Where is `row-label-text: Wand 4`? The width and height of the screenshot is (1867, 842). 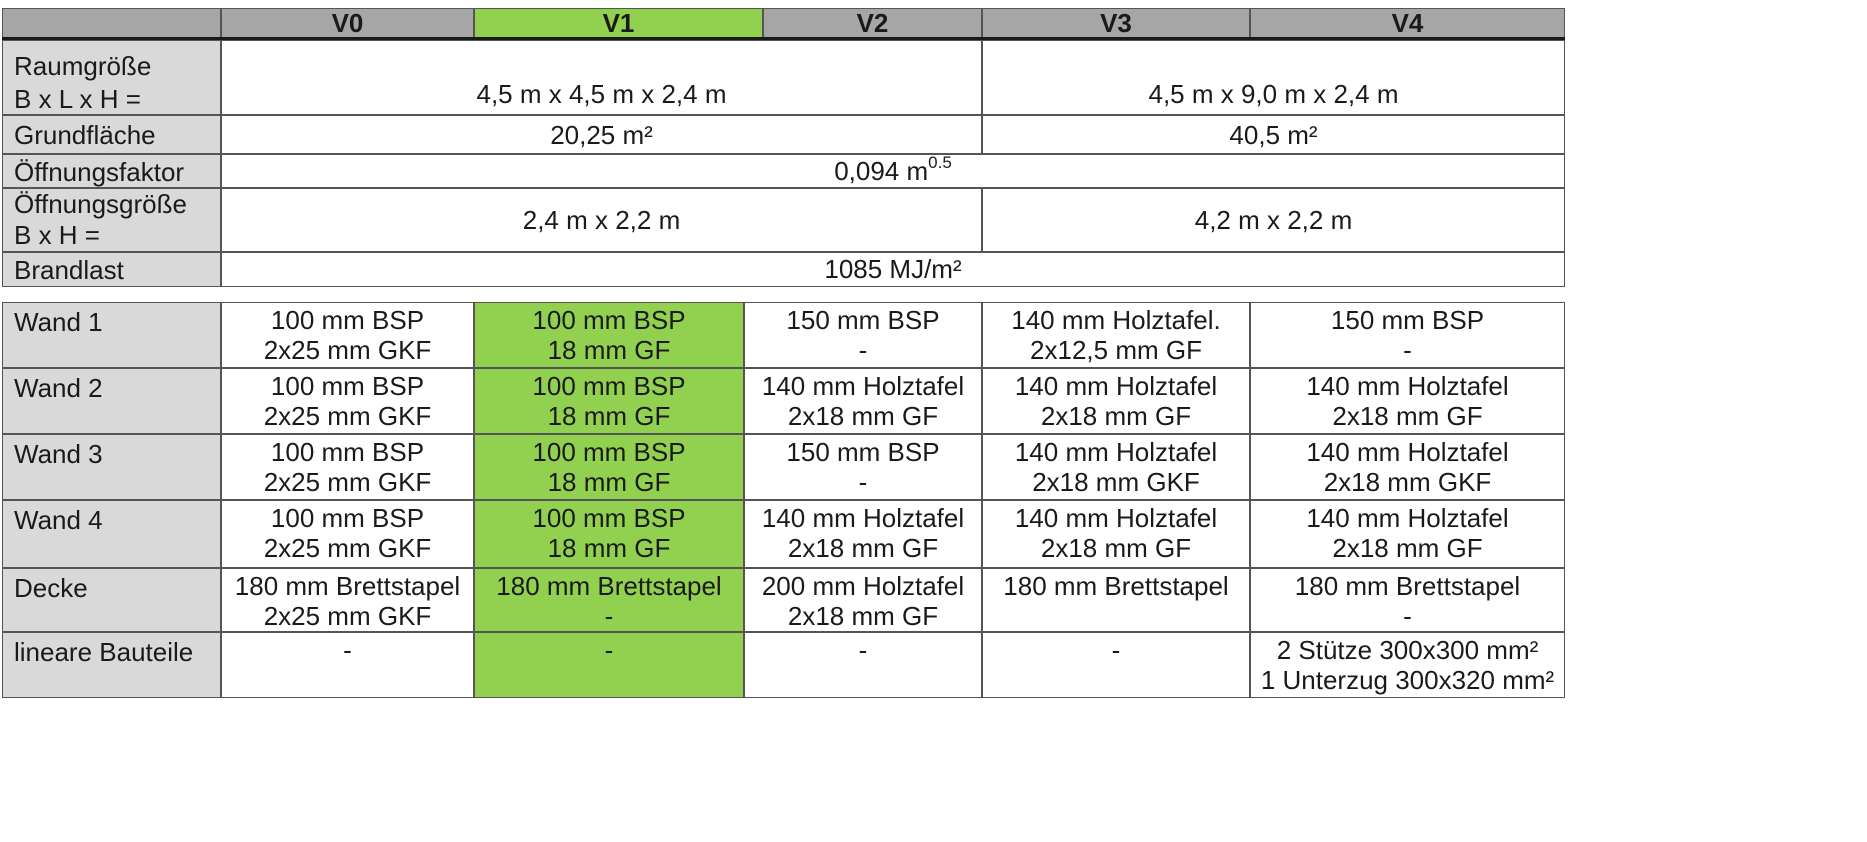
row-label-text: Wand 4 is located at coordinates (58, 520).